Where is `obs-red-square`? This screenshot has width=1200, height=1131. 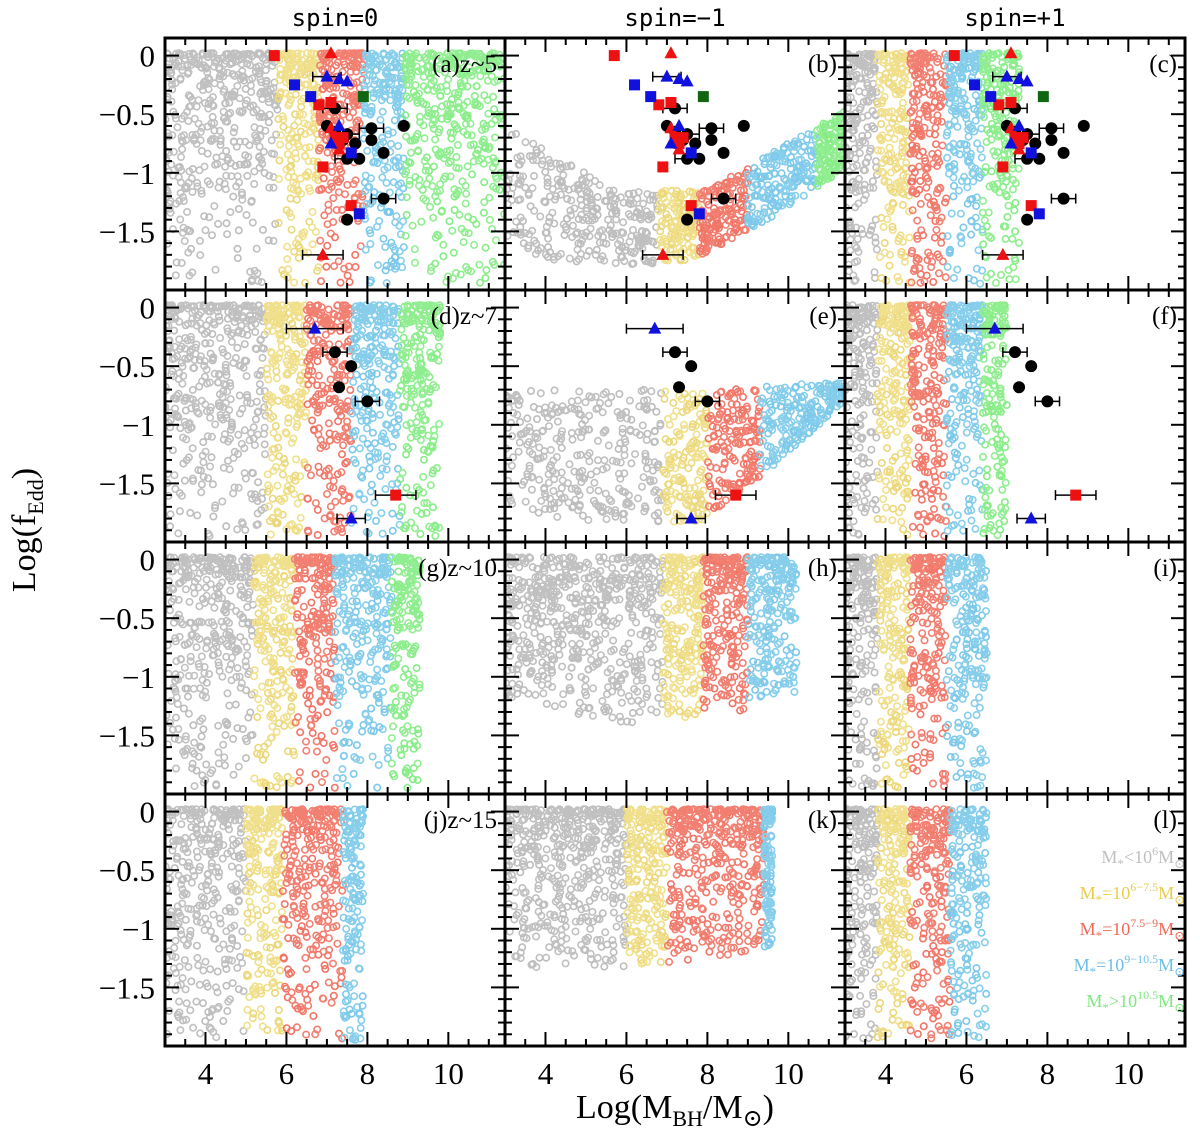 obs-red-square is located at coordinates (671, 102).